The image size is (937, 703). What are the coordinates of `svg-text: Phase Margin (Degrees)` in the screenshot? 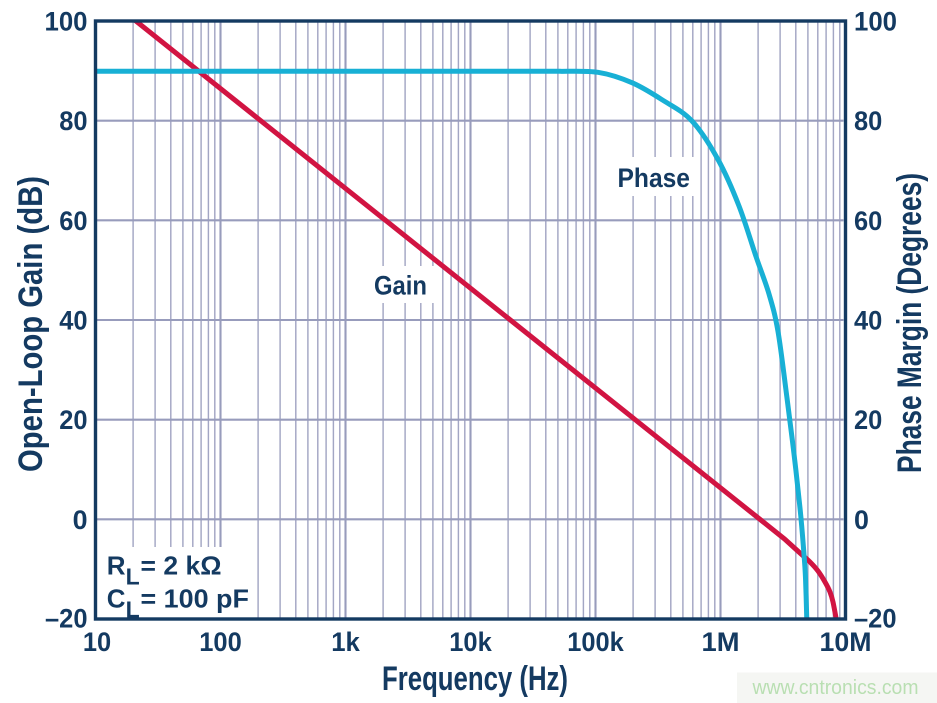 It's located at (910, 323).